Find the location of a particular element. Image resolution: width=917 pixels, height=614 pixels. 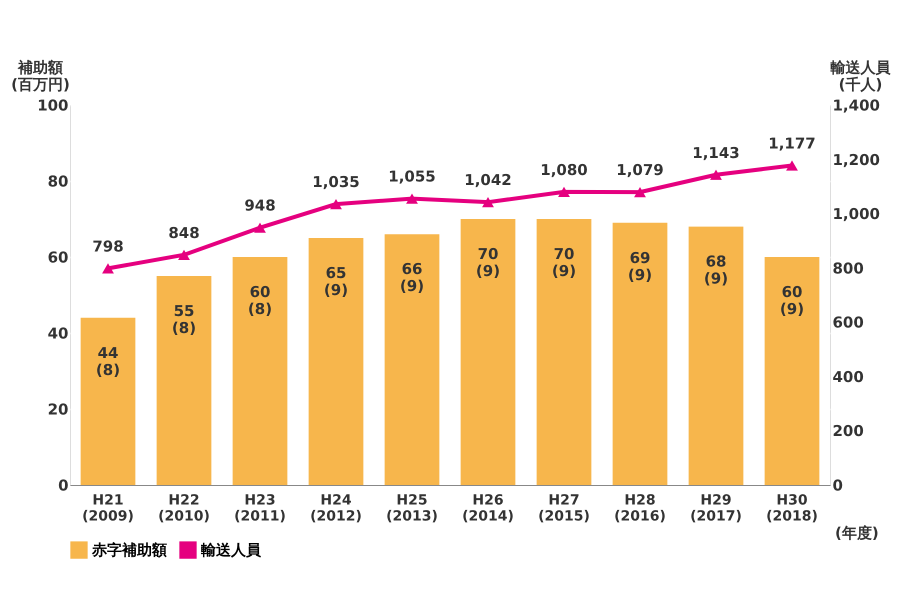

y2-tick-label: 400 is located at coordinates (848, 377).